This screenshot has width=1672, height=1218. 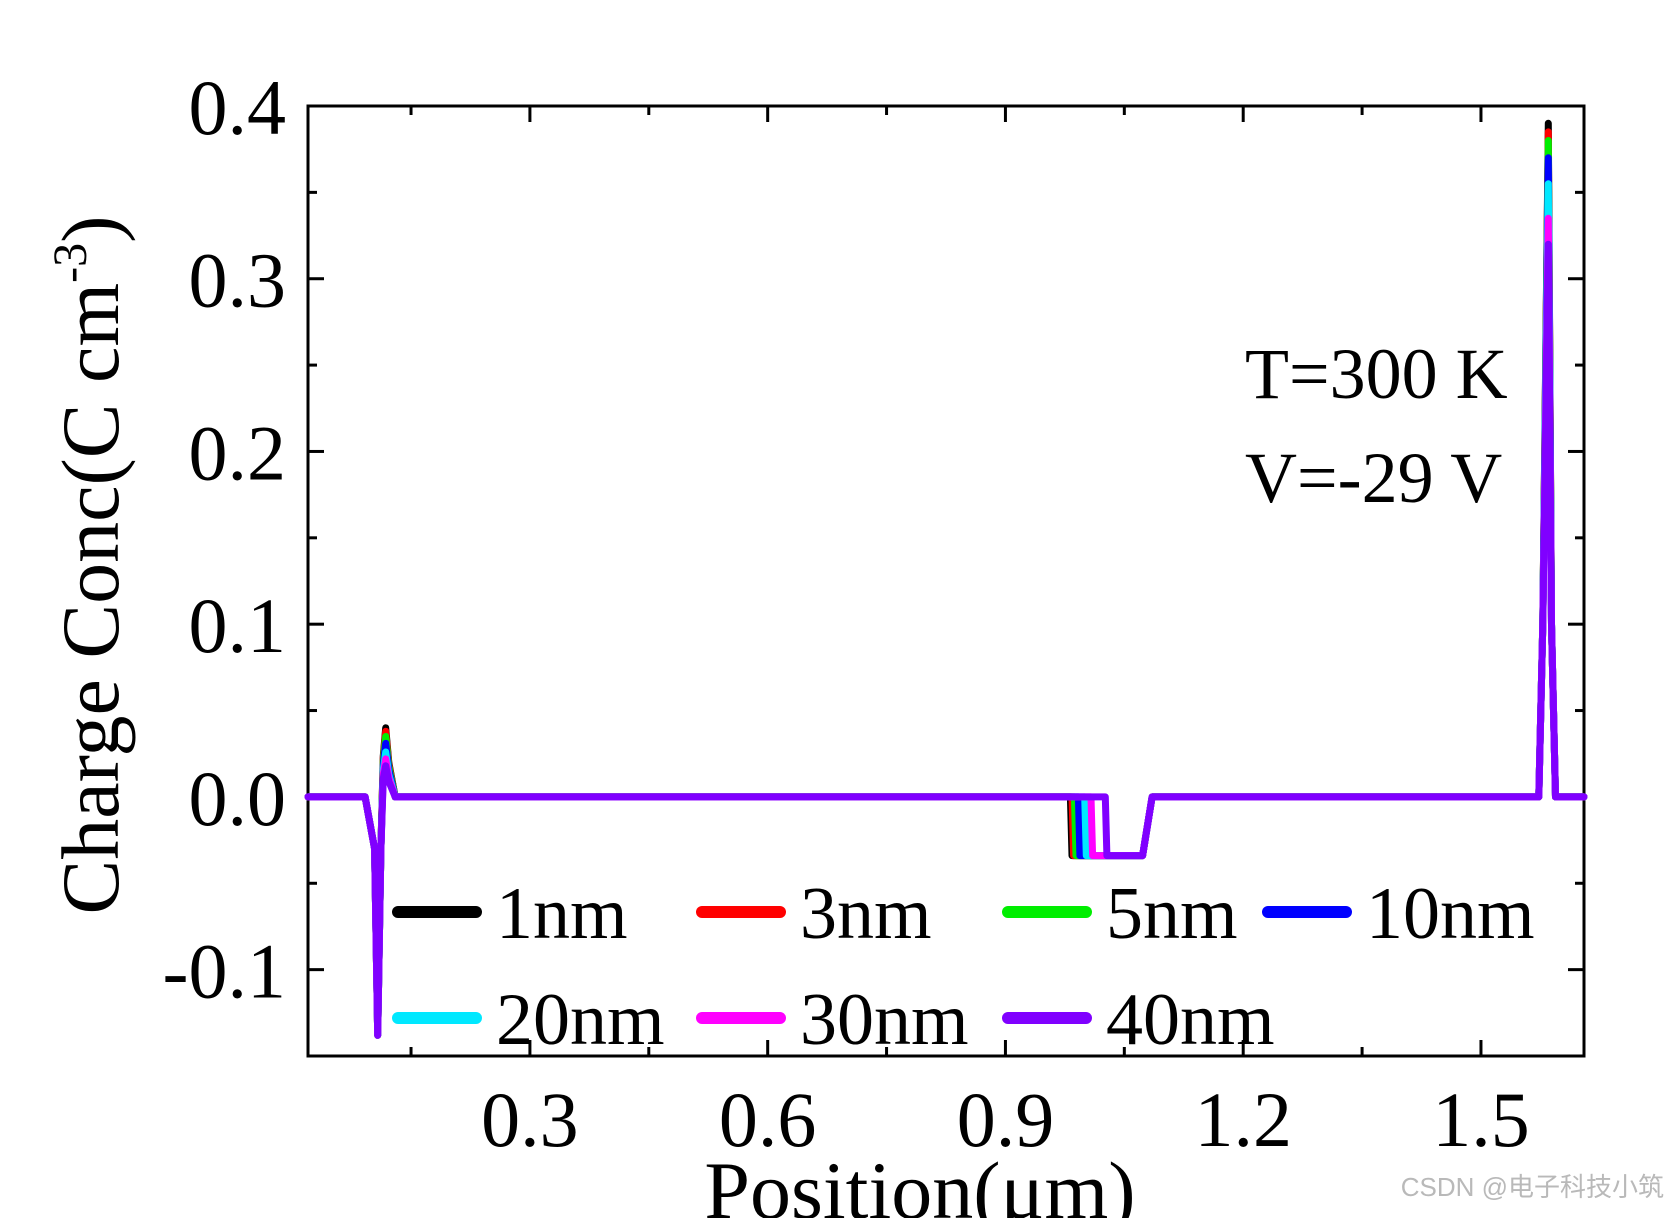 I want to click on legend-label-1nm: 1nm, so click(x=562, y=914).